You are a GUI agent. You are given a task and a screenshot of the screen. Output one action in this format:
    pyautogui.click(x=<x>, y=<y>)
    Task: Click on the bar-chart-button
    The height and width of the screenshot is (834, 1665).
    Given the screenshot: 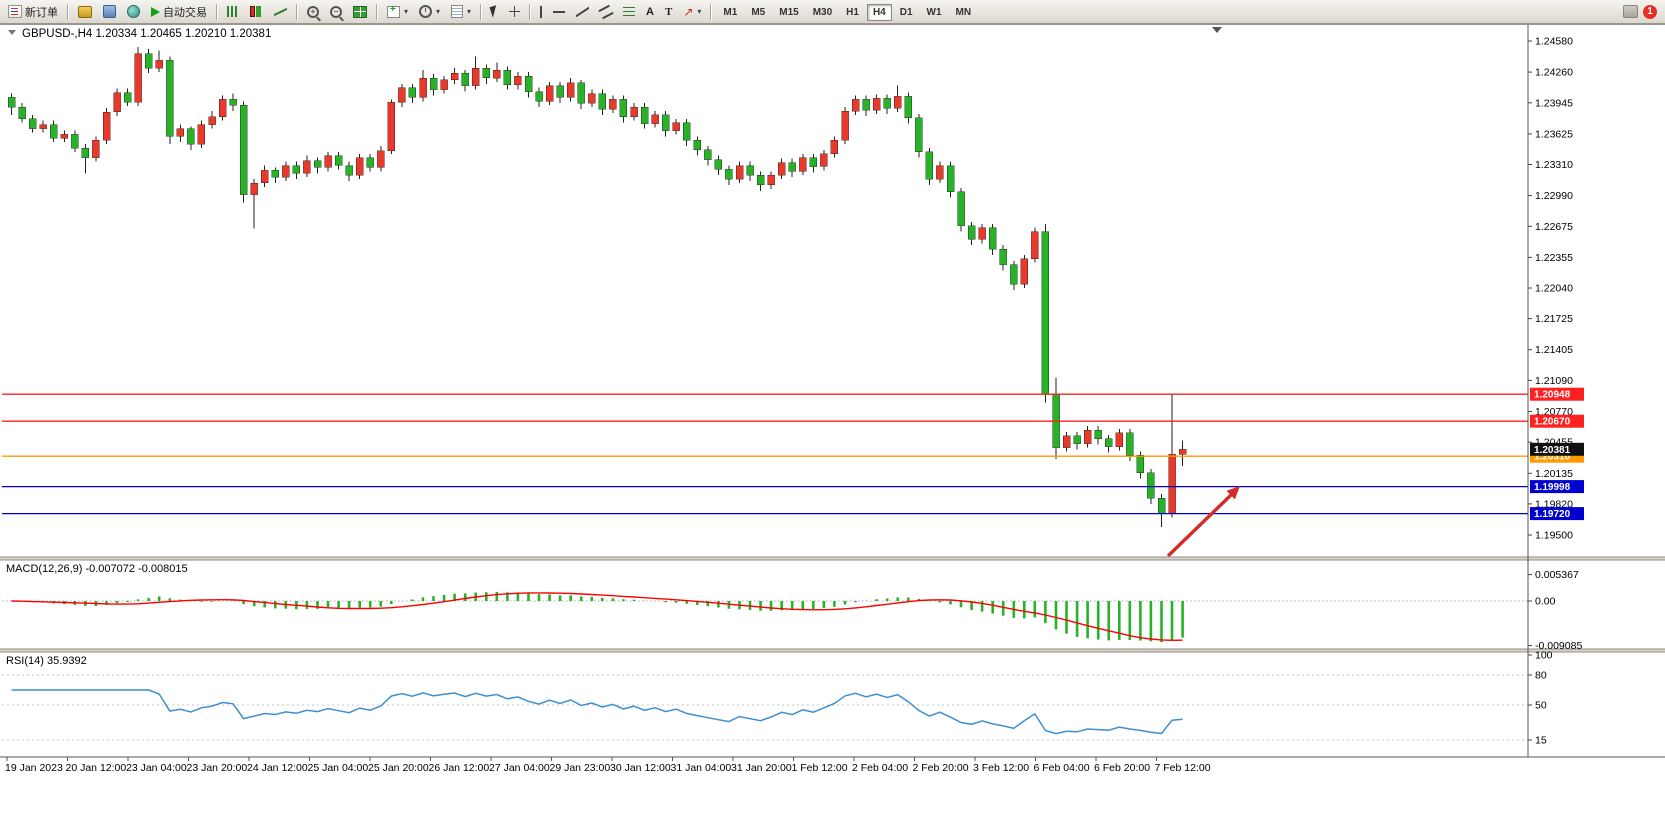 What is the action you would take?
    pyautogui.click(x=233, y=11)
    